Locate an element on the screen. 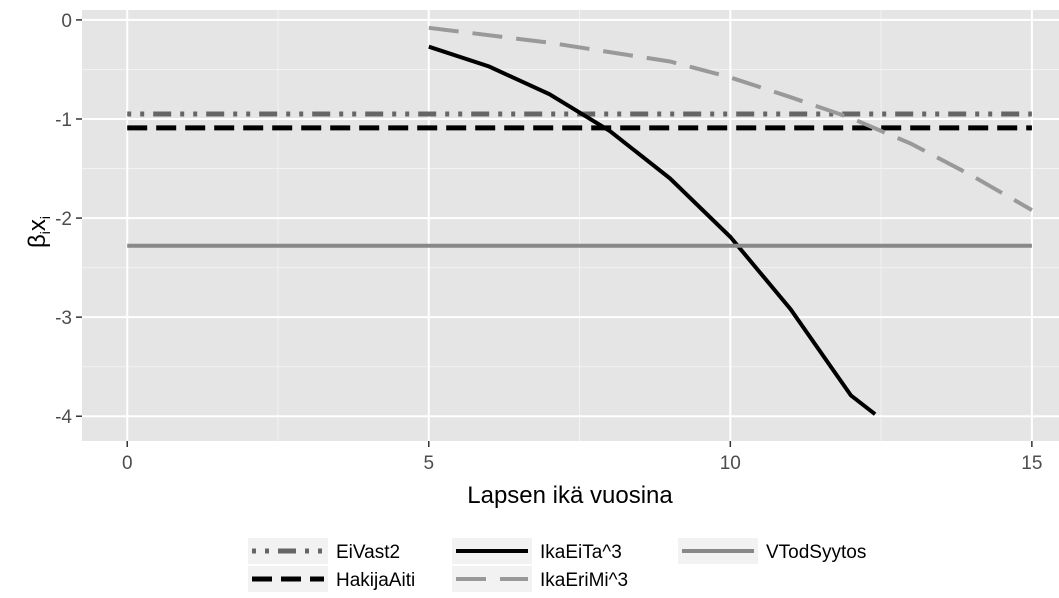 Image resolution: width=1059 pixels, height=598 pixels. y-axis-label: βixi is located at coordinates (38, 232).